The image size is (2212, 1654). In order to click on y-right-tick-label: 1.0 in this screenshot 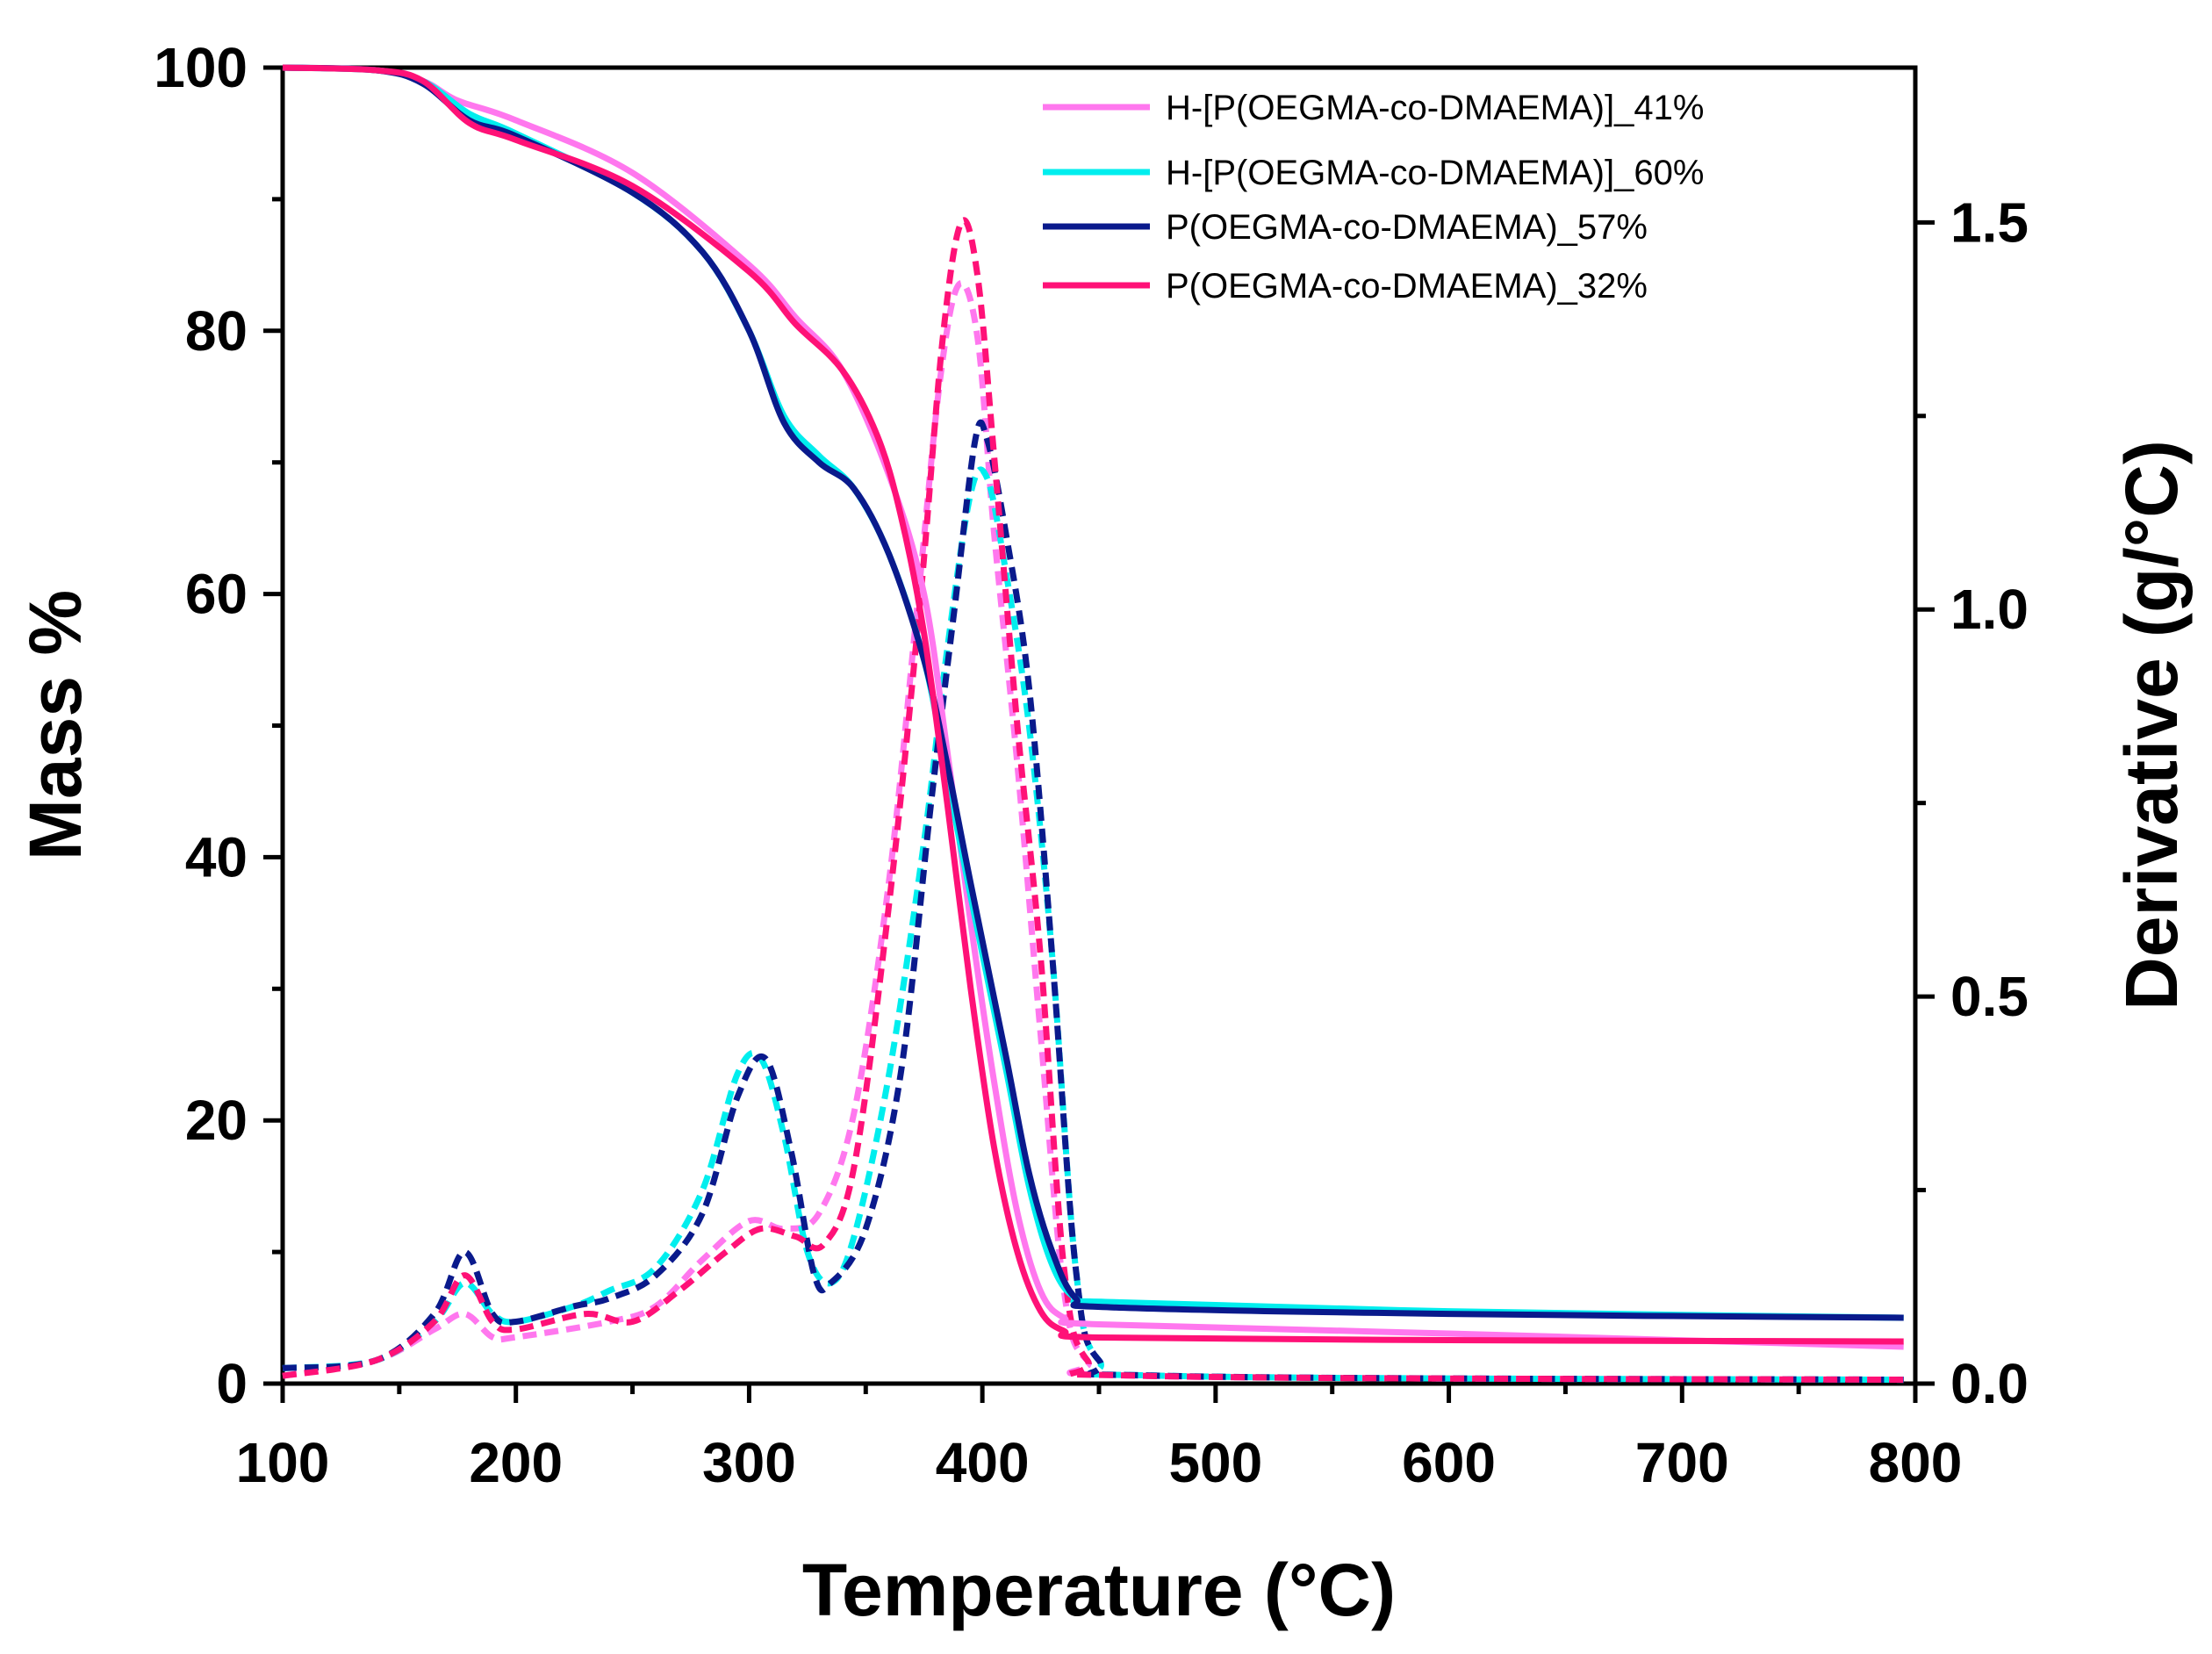, I will do `click(1989, 609)`.